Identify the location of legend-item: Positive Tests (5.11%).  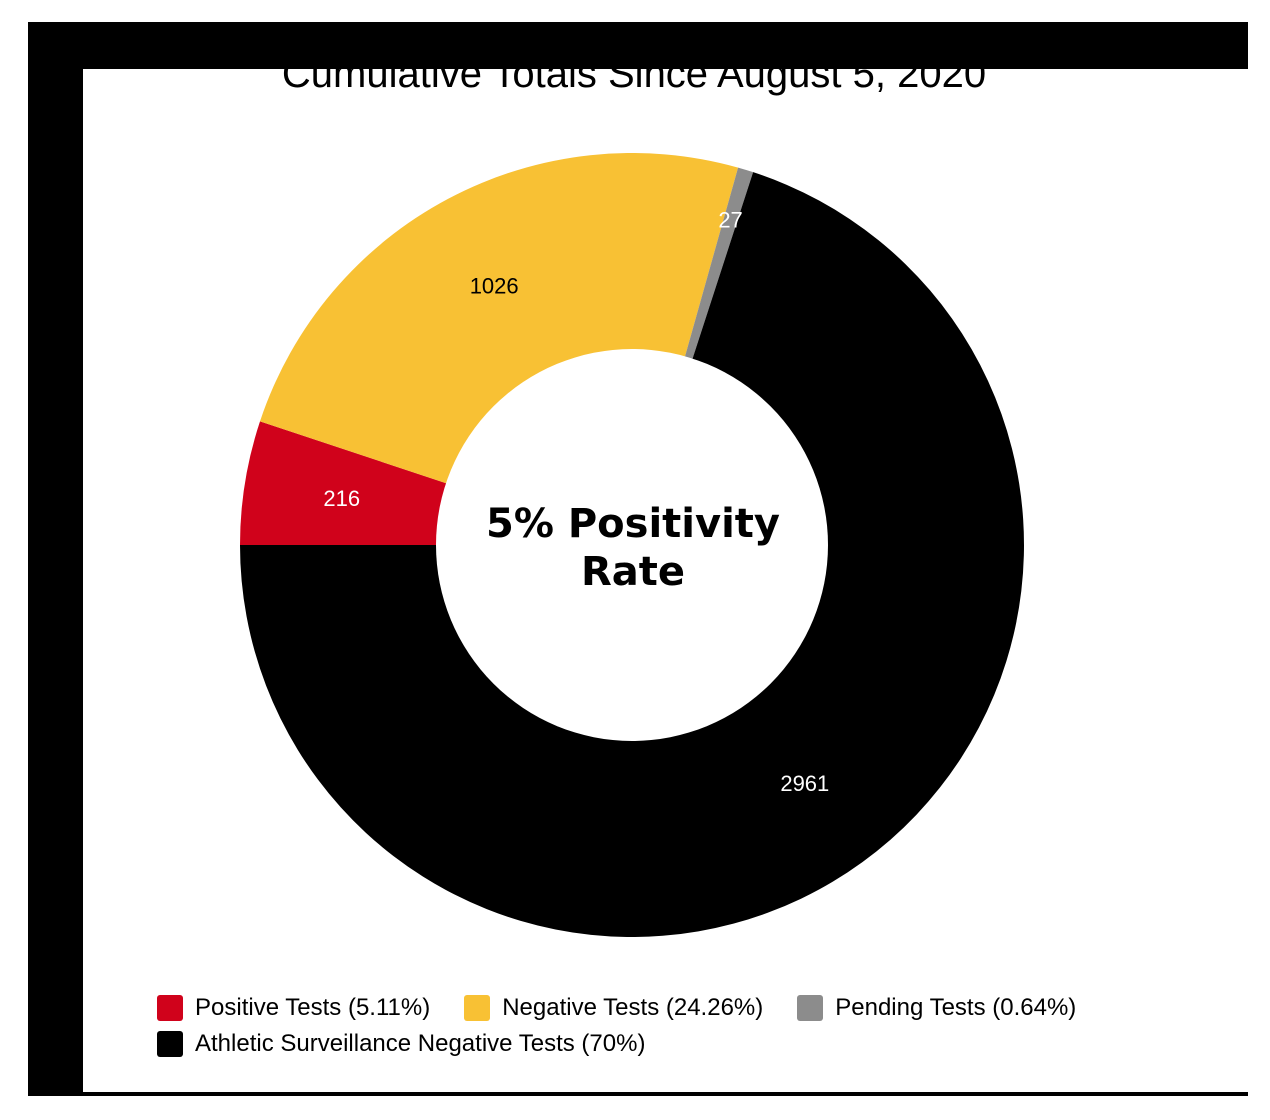
(293, 1008).